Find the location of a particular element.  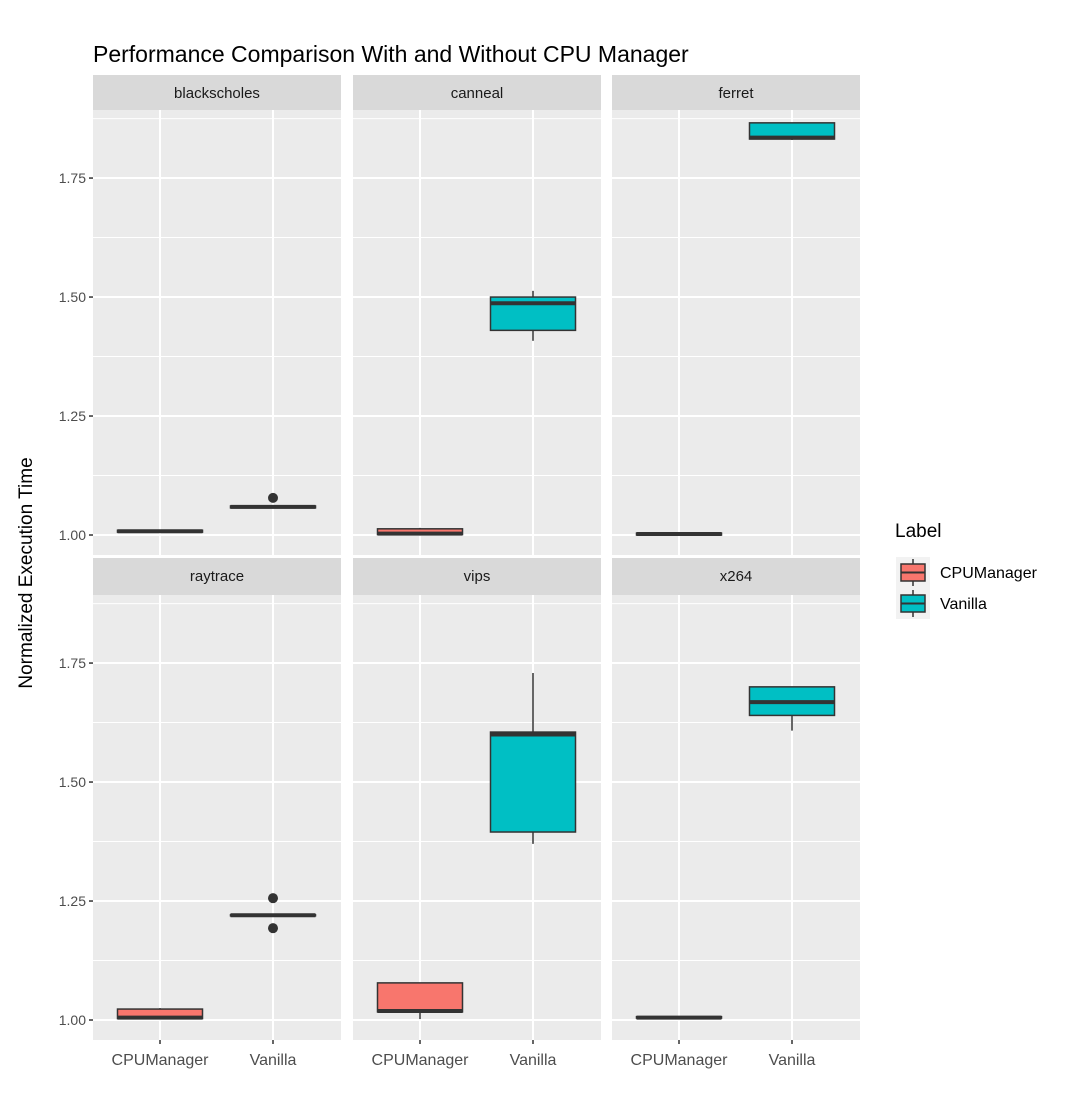

y-axis-label: Normalized Execution Time is located at coordinates (26, 572).